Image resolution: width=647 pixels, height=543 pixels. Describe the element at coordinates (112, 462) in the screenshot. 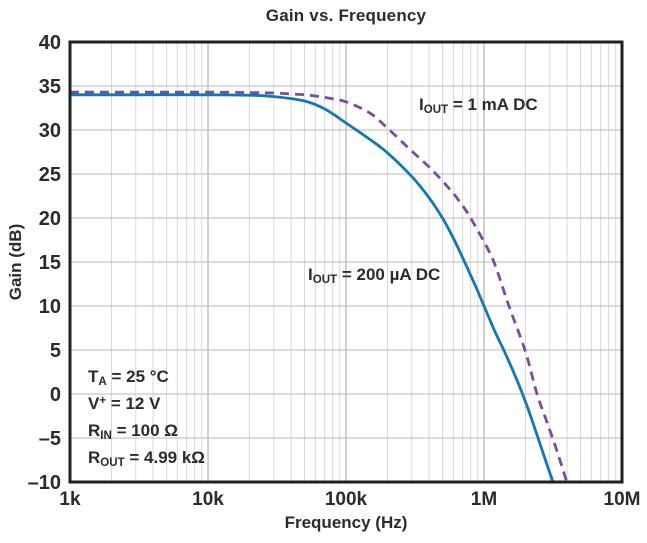

I see `condition-sub: OUT` at that location.